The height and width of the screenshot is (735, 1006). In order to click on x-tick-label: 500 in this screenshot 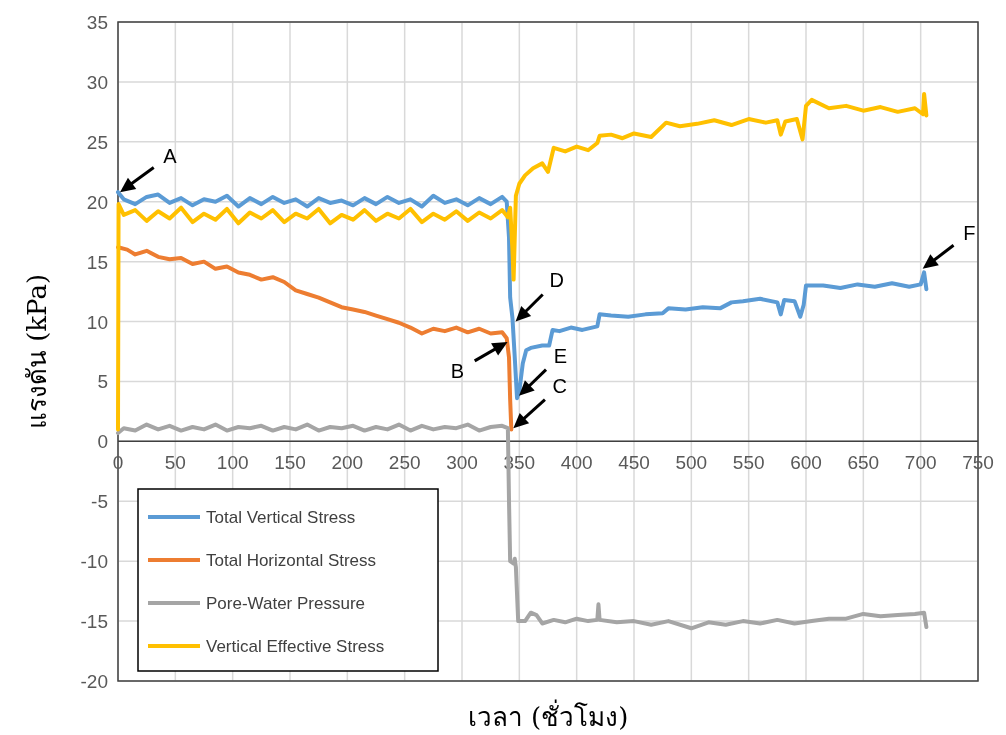, I will do `click(691, 463)`.